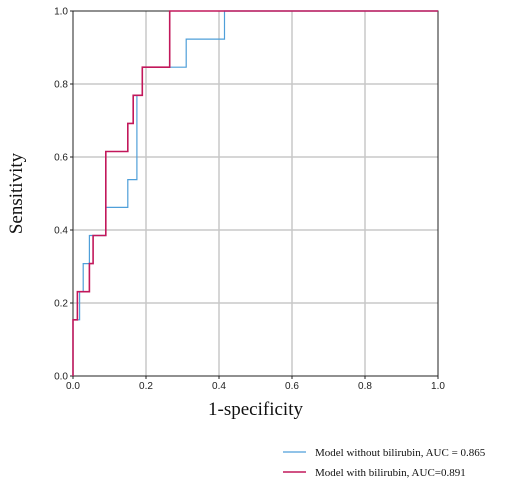  What do you see at coordinates (61, 304) in the screenshot?
I see `y-tick-label: 0.2` at bounding box center [61, 304].